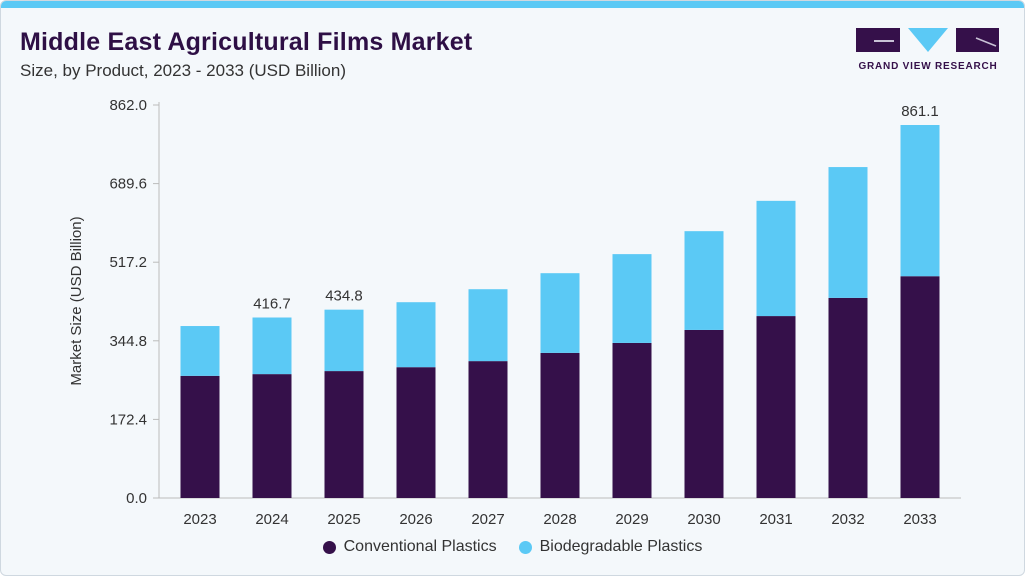 This screenshot has height=576, width=1025. What do you see at coordinates (128, 419) in the screenshot?
I see `y-tick-label: 172.4` at bounding box center [128, 419].